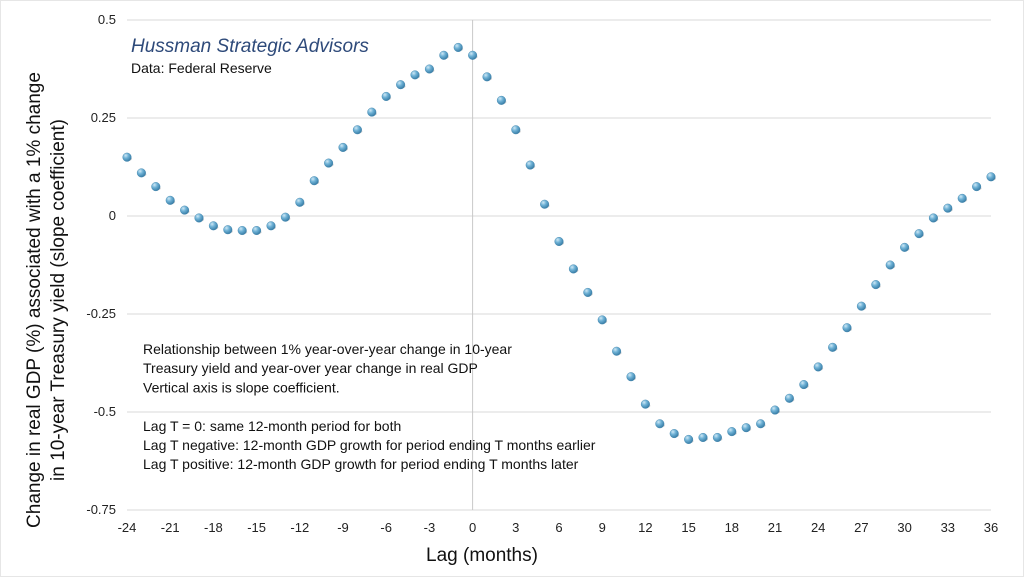 This screenshot has width=1024, height=577. Describe the element at coordinates (103, 117) in the screenshot. I see `y-tick-label: 0.25` at that location.